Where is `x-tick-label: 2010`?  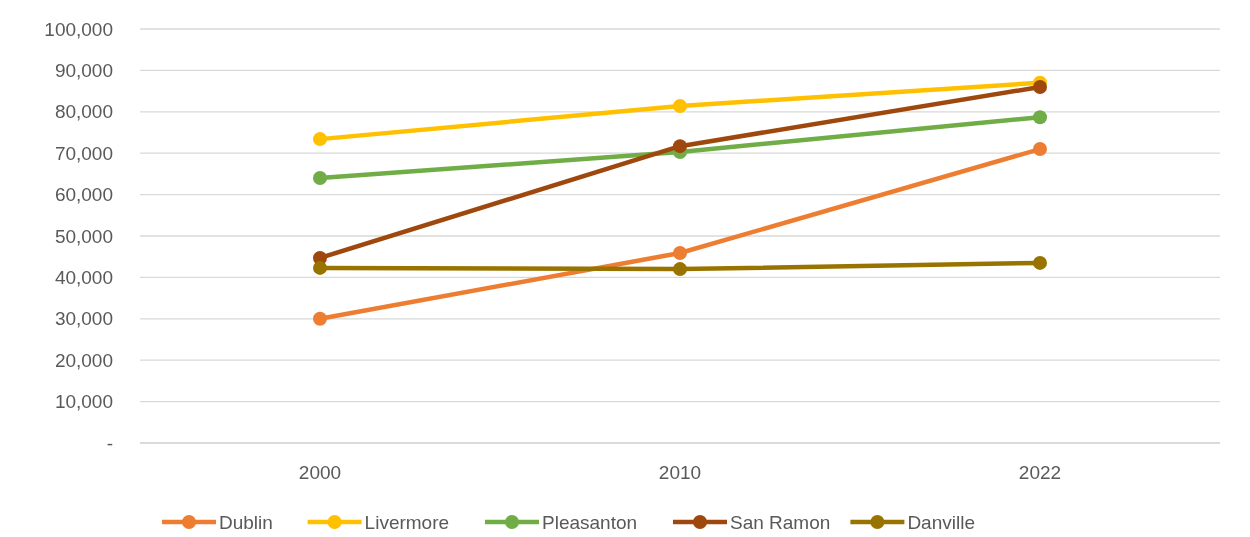 x-tick-label: 2010 is located at coordinates (680, 472).